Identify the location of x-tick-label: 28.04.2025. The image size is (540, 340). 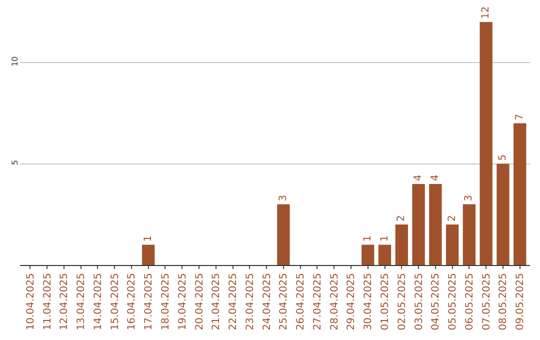
(334, 301).